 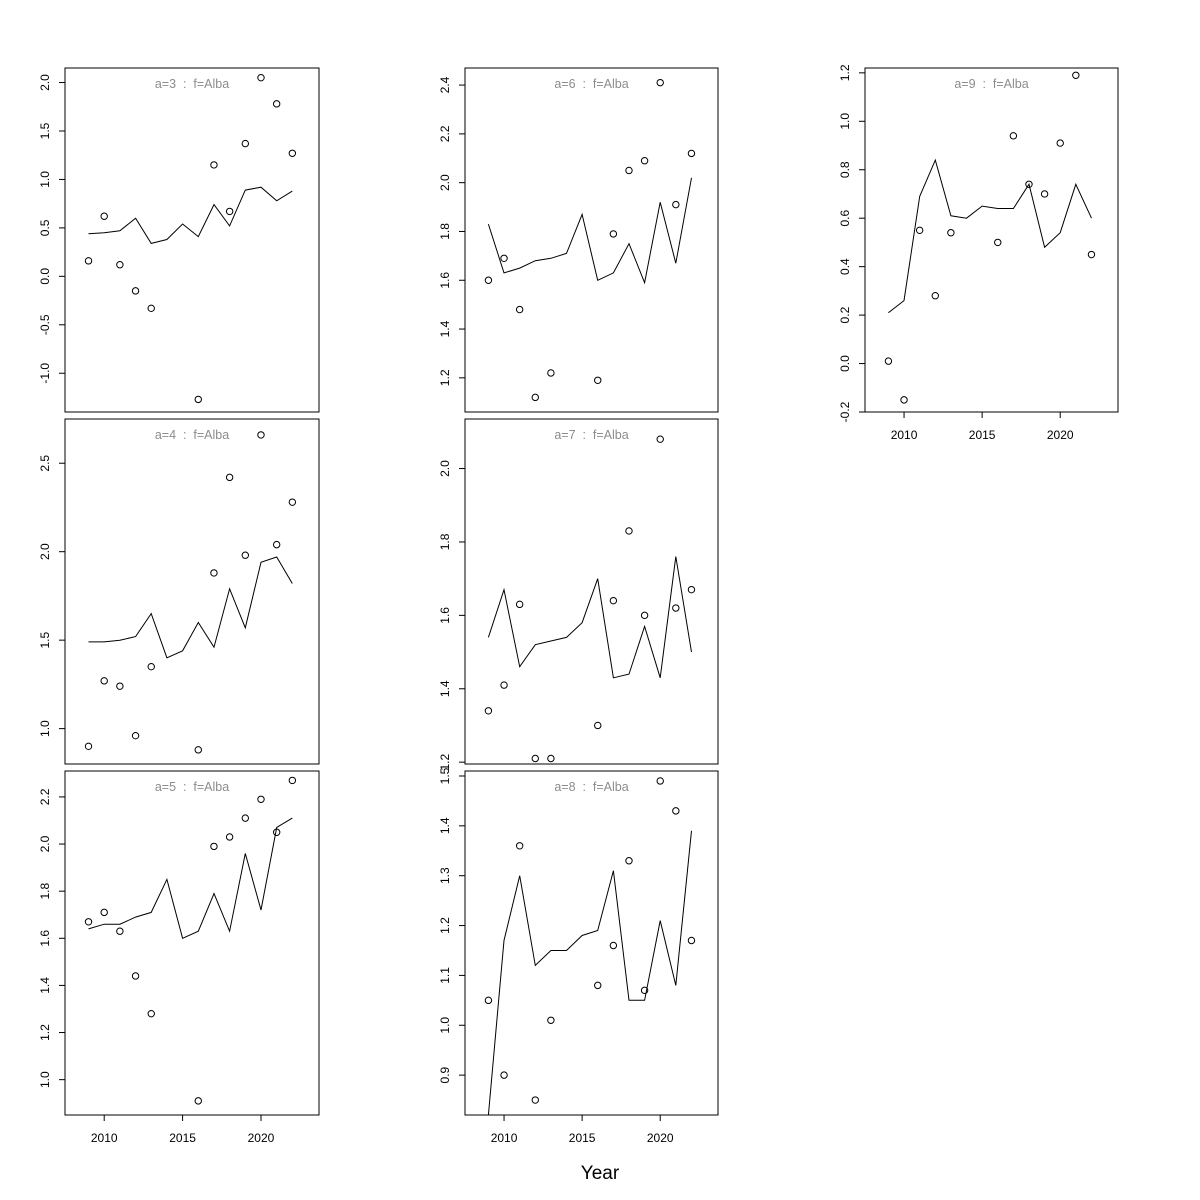 I want to click on y-tick-label: 0.0, so click(x=45, y=276).